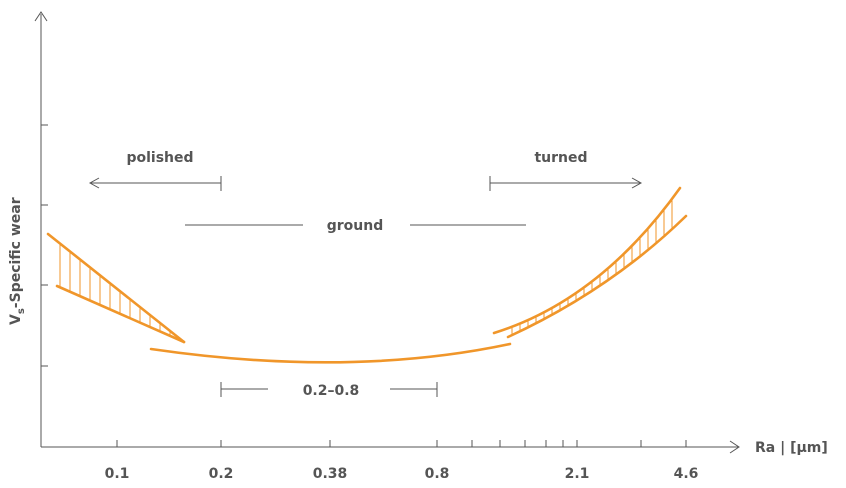 This screenshot has height=488, width=846. Describe the element at coordinates (331, 391) in the screenshot. I see `range-label: 0.2–0.8` at that location.